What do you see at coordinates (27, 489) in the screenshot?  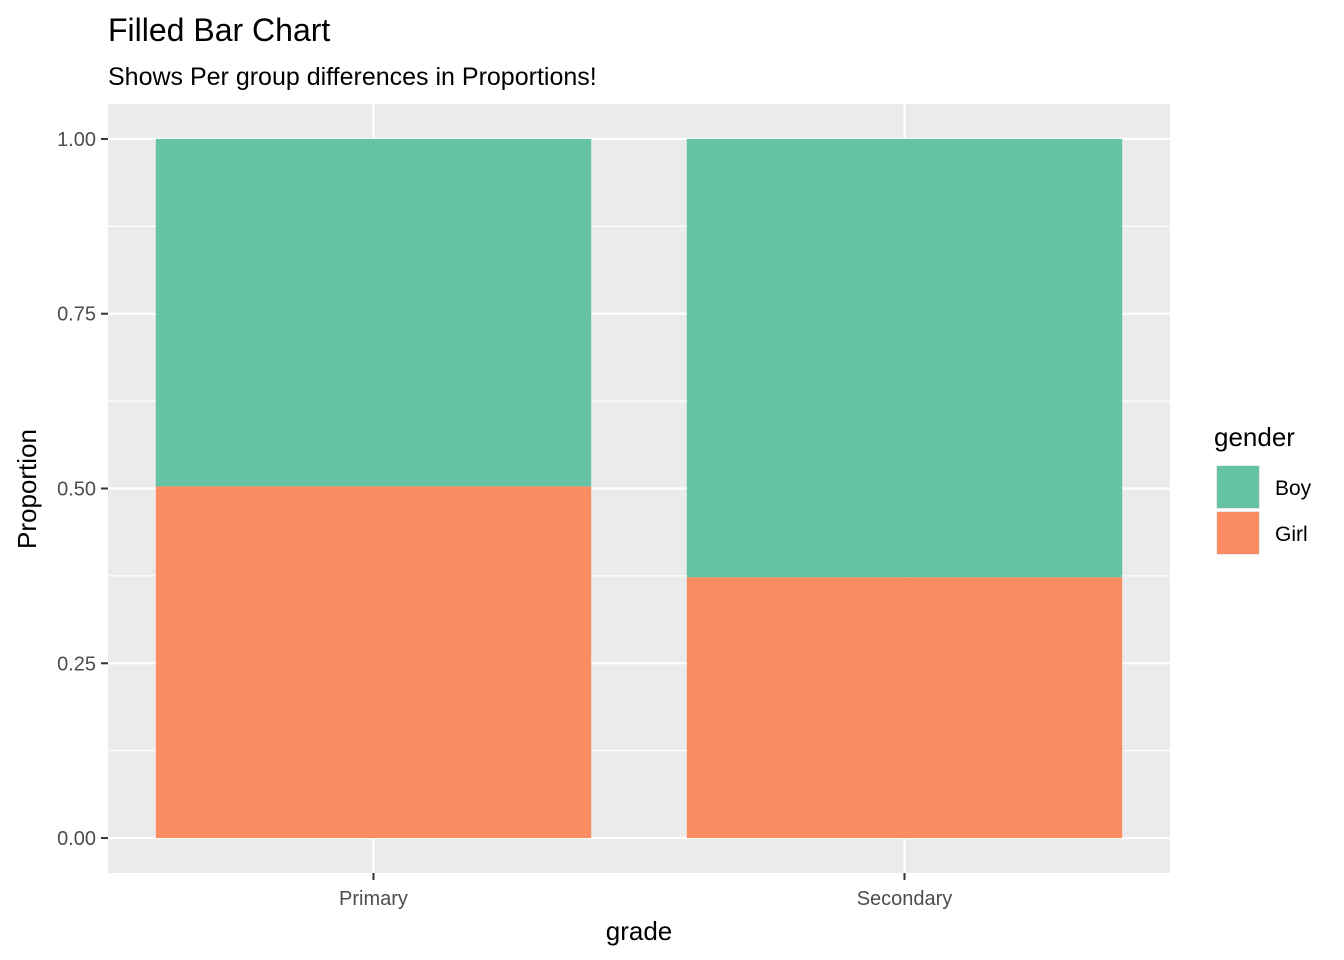 I see `y-axis-title: Proportion` at bounding box center [27, 489].